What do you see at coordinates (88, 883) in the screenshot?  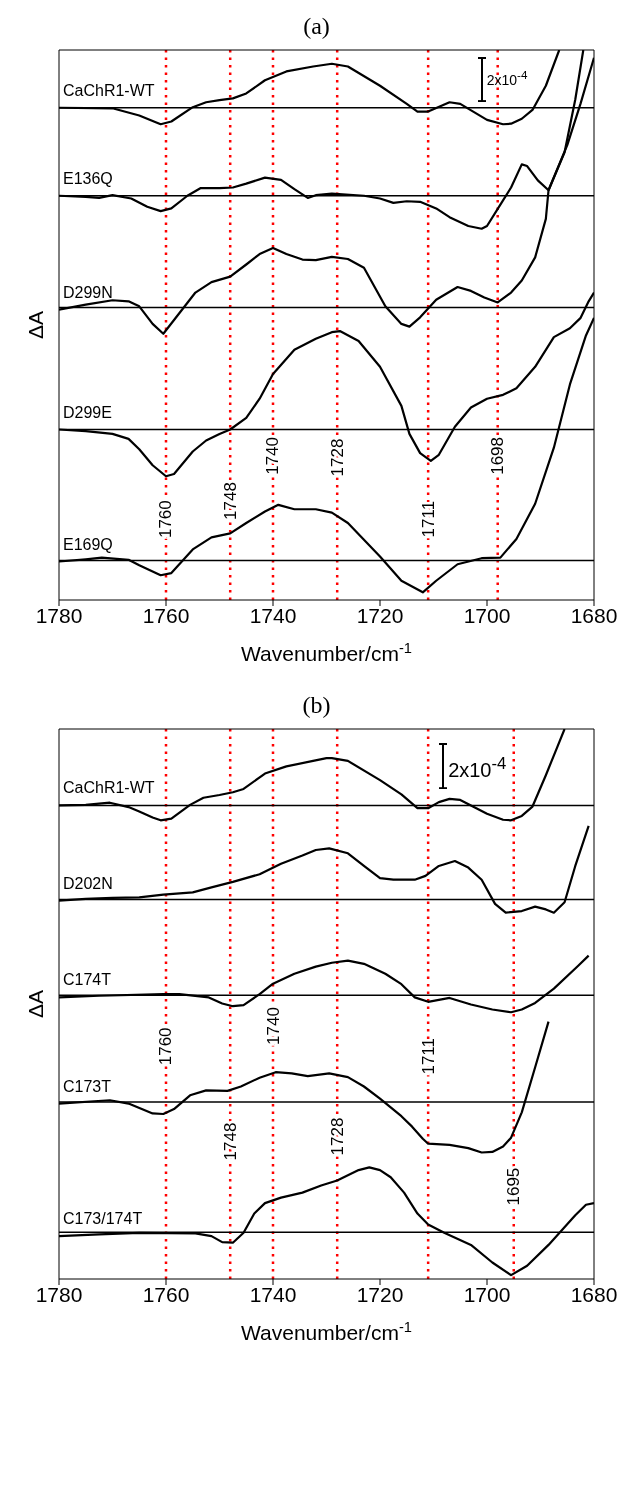 I see `series-label: D202N` at bounding box center [88, 883].